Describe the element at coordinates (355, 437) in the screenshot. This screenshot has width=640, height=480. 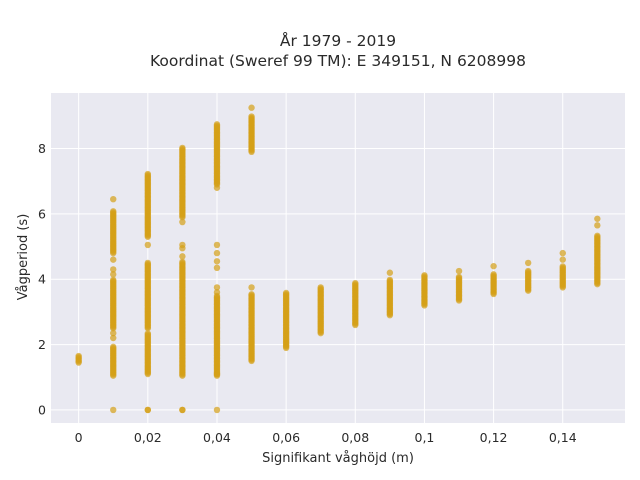
I see `x-tick-label: 0,08` at that location.